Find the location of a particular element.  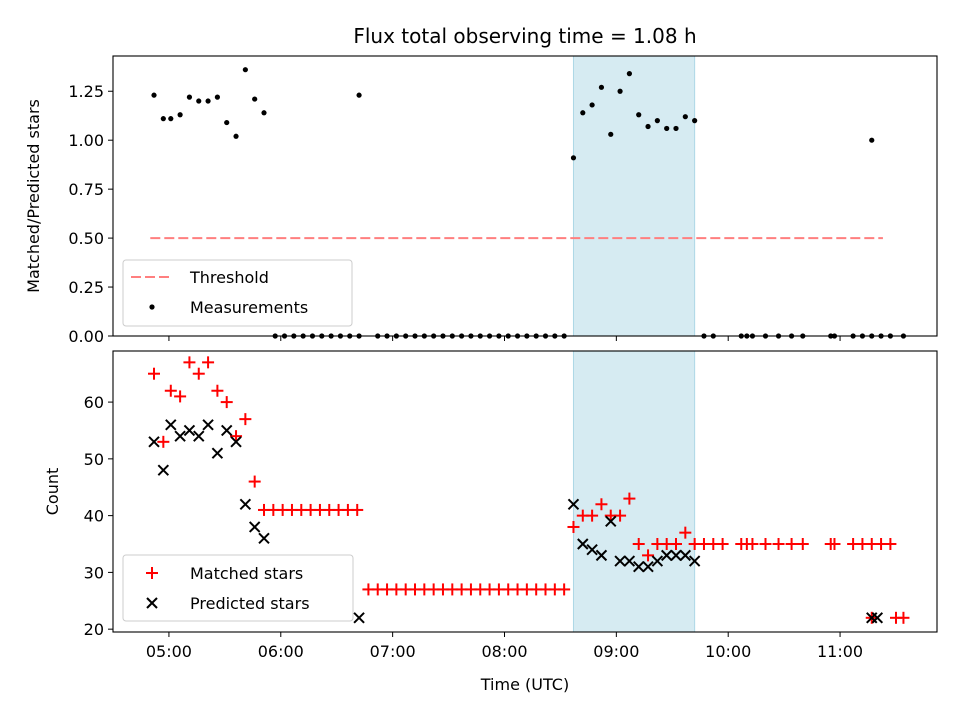

bottom-y-tick-label: 40 is located at coordinates (94, 516).